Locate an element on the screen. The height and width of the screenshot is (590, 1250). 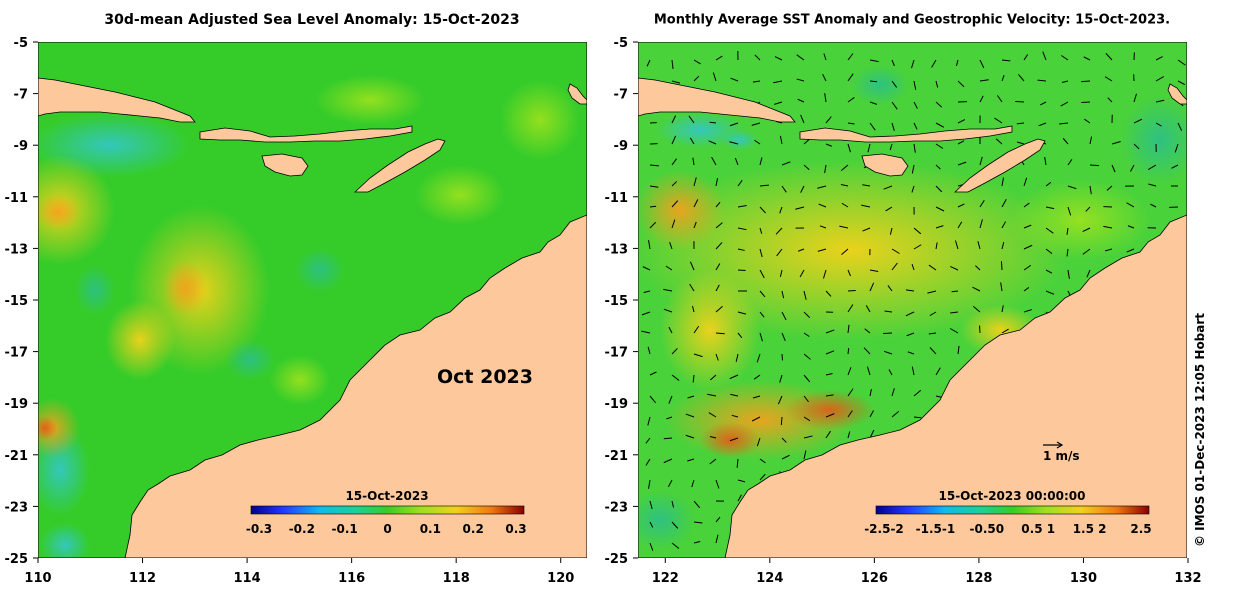
lat-axis-right: -5 -7 -9 -11 -13 -15 -17 -19 -21 -23 -25 is located at coordinates (621, 301).